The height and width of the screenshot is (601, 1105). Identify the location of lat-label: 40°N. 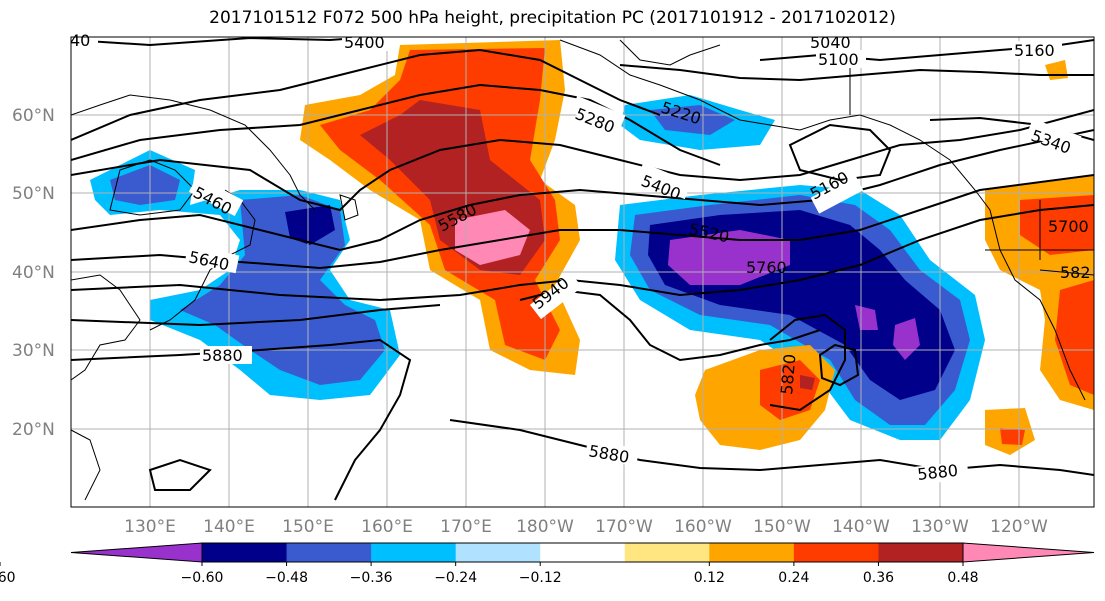
(33, 273).